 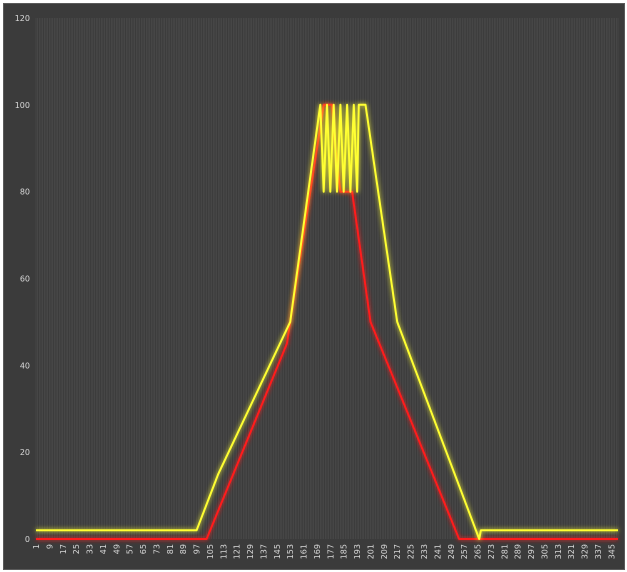 I want to click on y-tick-label: 0, so click(x=27, y=539).